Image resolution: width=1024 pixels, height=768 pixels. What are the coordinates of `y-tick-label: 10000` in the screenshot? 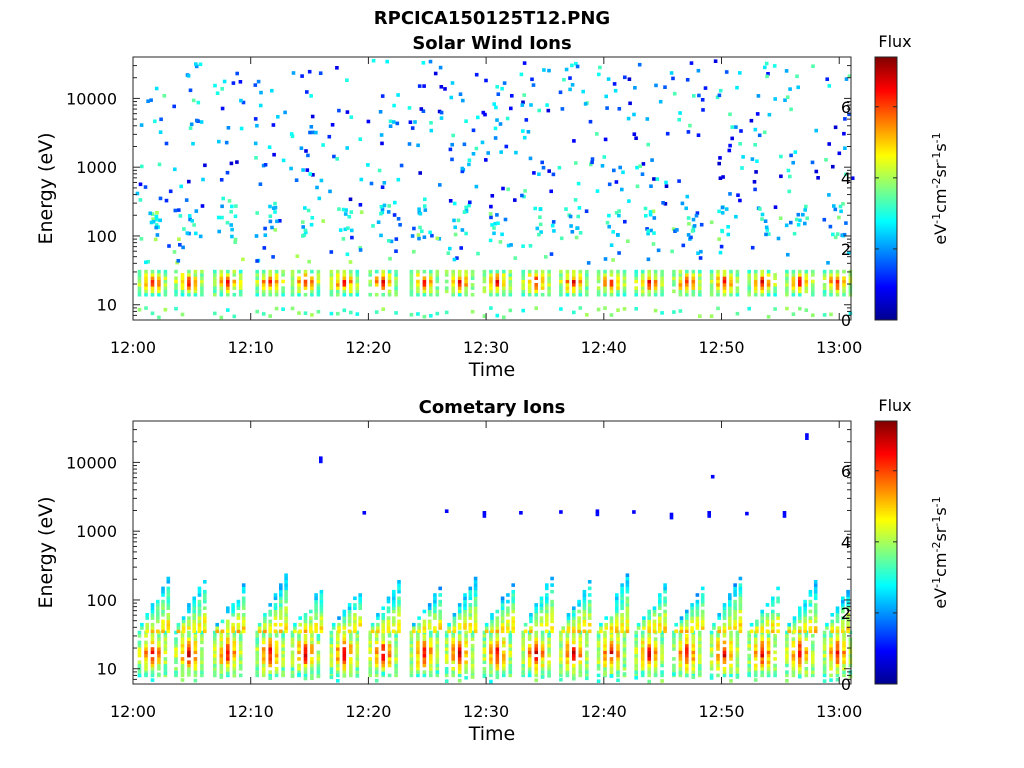 It's located at (91, 98).